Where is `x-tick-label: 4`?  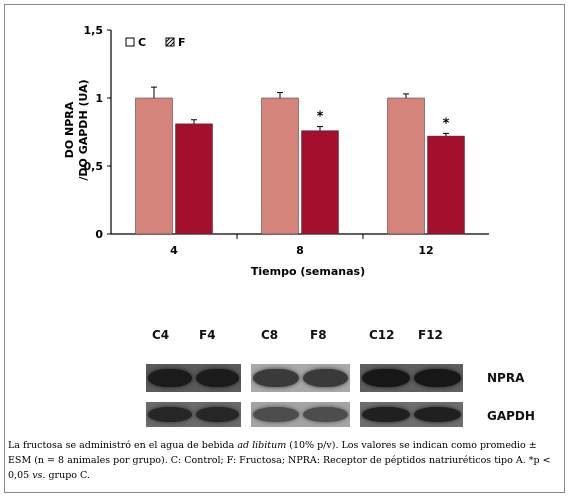 x-tick-label: 4 is located at coordinates (174, 250).